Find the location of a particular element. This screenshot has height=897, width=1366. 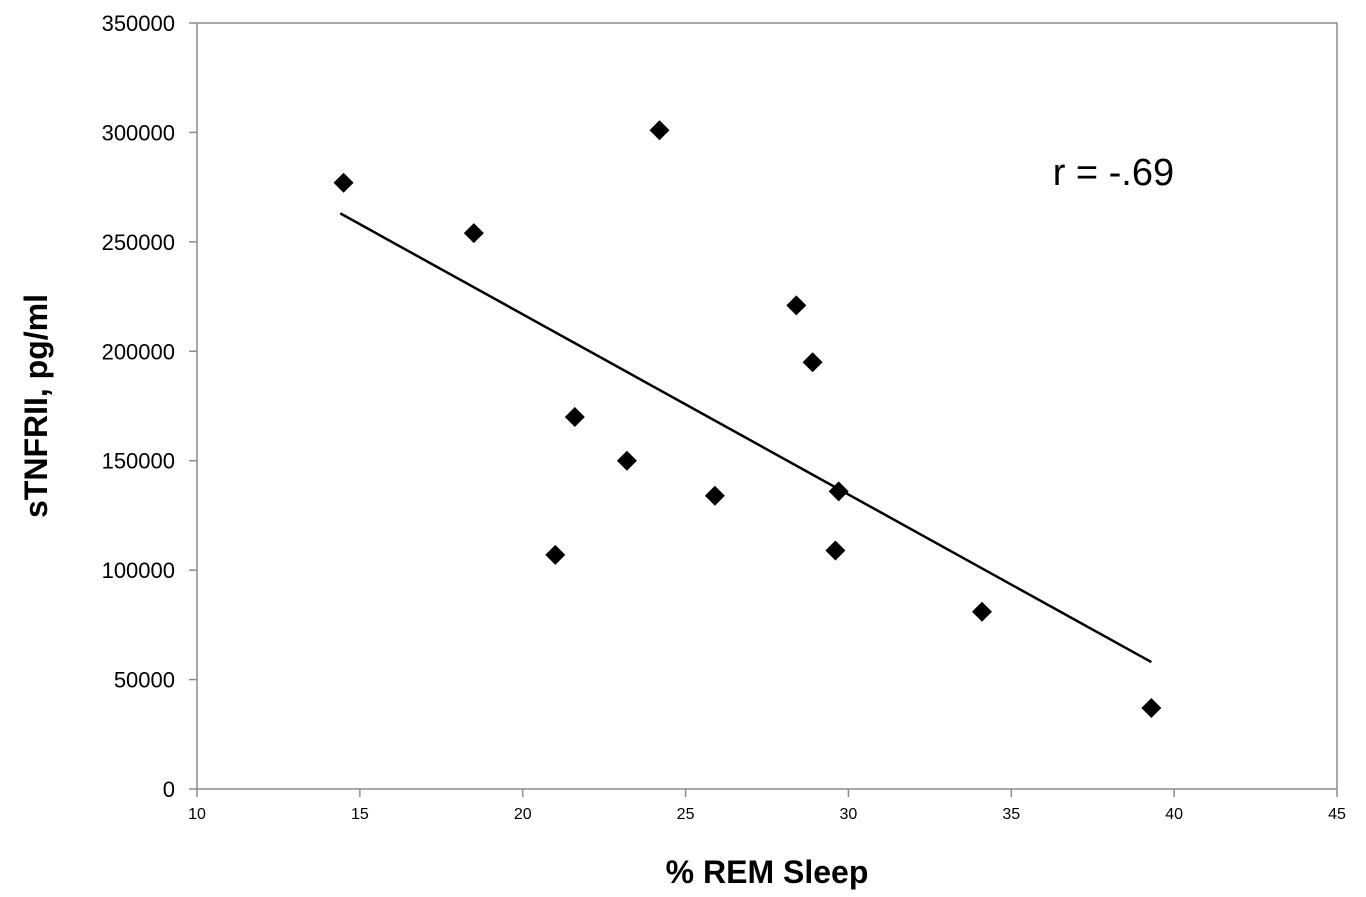

x-tick-label: 10 is located at coordinates (197, 814).